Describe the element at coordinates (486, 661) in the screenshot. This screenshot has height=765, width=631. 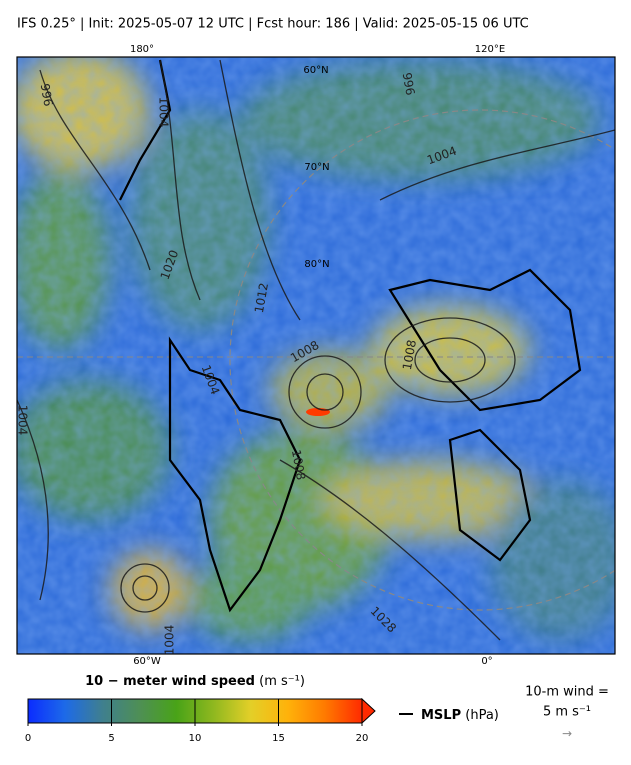
I see `lon-label: 0°` at that location.